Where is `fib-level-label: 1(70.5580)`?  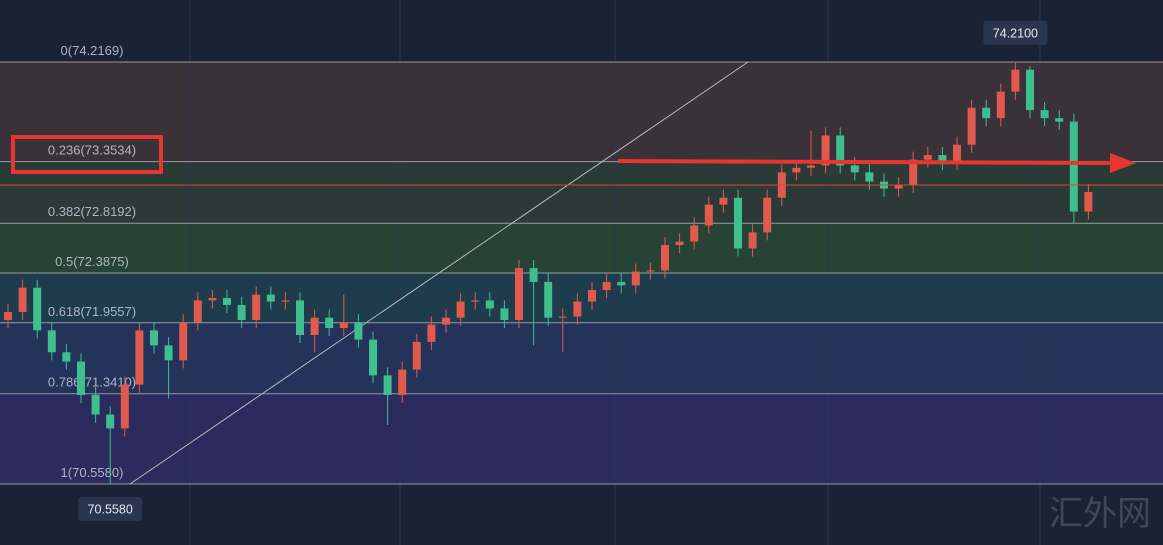 fib-level-label: 1(70.5580) is located at coordinates (92, 472).